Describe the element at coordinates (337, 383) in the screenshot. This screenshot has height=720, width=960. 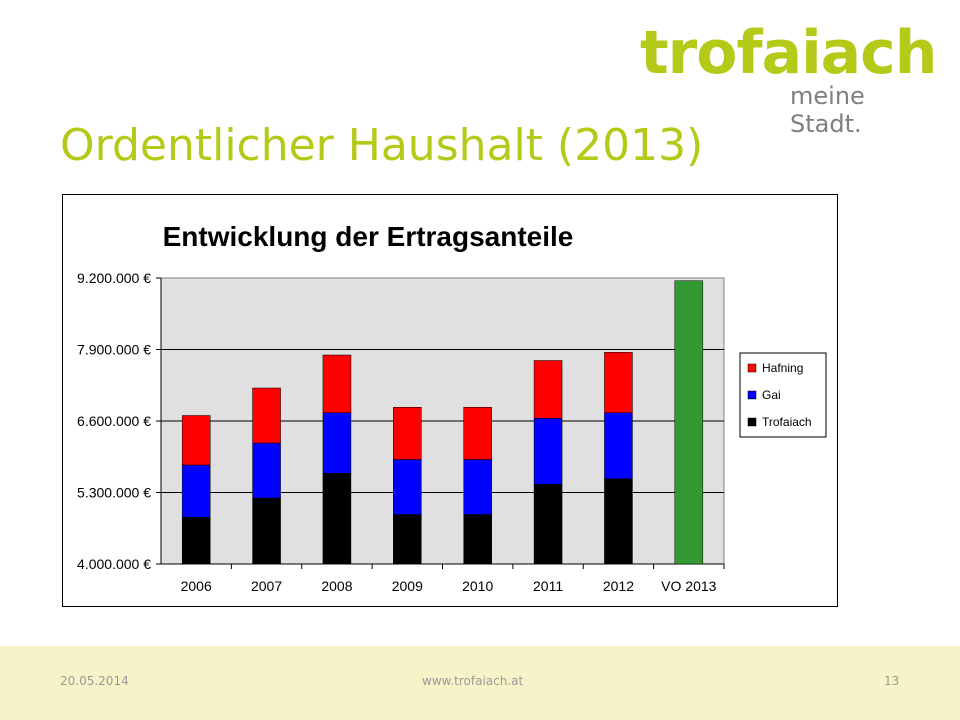
I see `bar-hafning-2008` at that location.